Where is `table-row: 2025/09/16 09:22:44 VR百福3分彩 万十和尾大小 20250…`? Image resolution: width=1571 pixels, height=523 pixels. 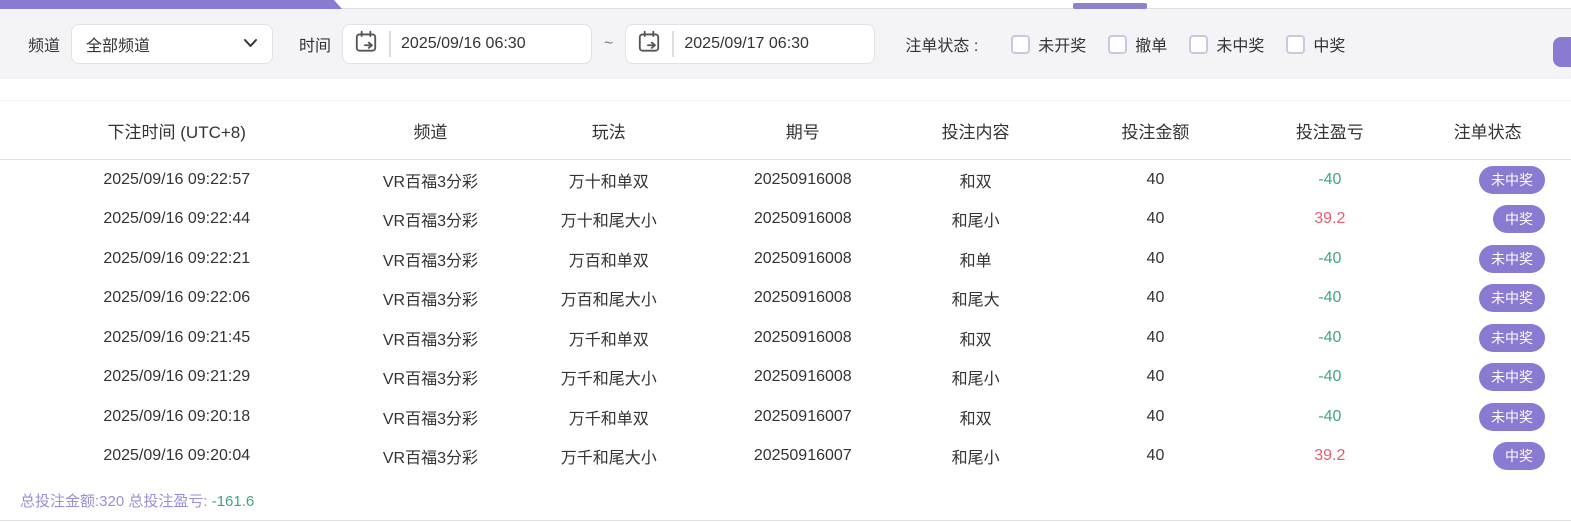
table-row: 2025/09/16 09:22:44 VR百福3分彩 万十和尾大小 20250… is located at coordinates (785, 220).